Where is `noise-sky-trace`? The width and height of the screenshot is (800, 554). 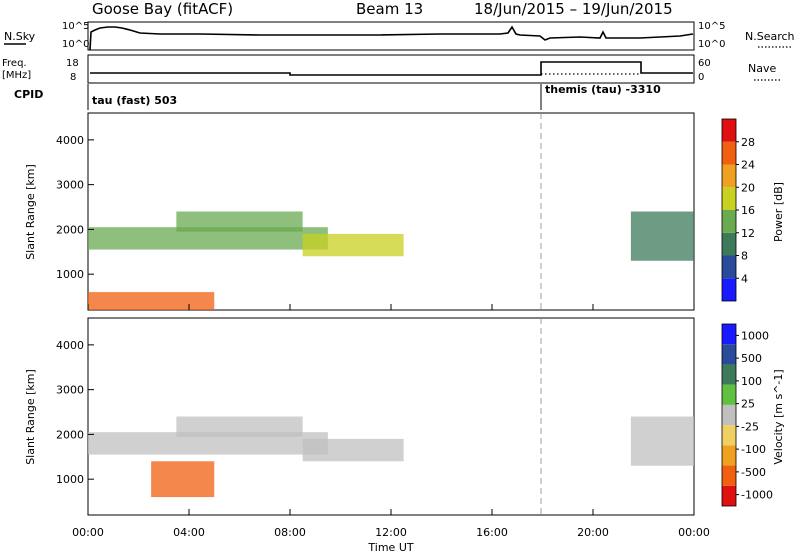
noise-sky-trace is located at coordinates (391, 38).